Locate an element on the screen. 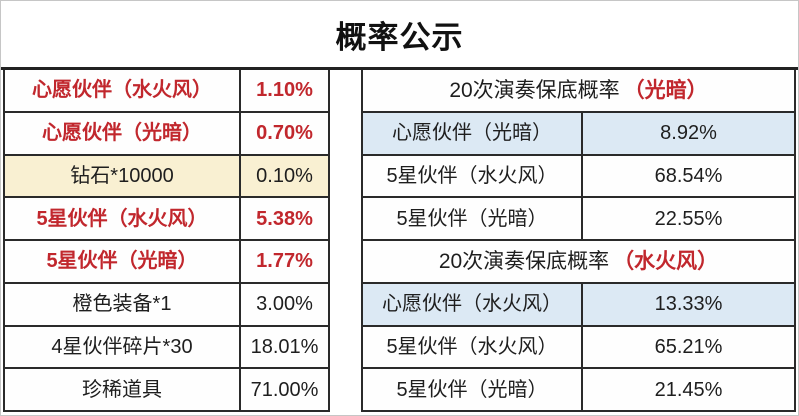 The image size is (799, 416). item-name-cell: 珍稀道具 is located at coordinates (123, 389).